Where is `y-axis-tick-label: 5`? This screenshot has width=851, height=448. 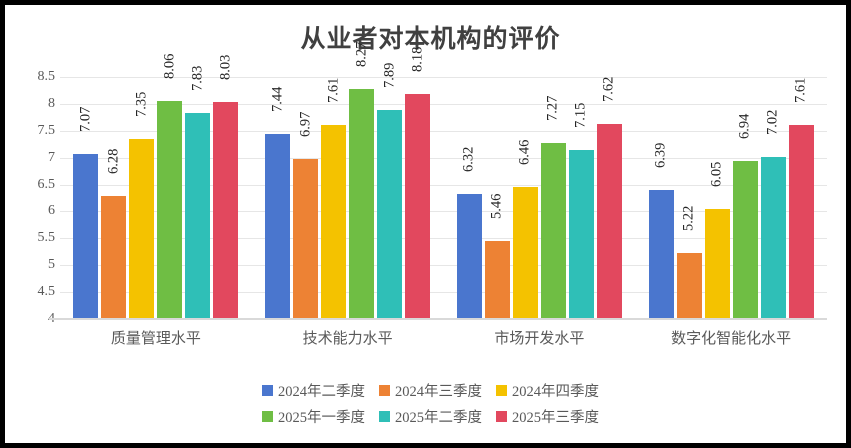
y-axis-tick-label: 5 is located at coordinates (51, 265).